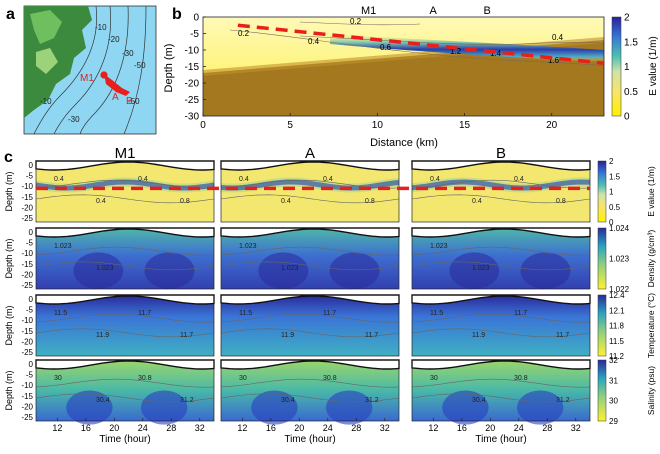 The image size is (660, 454). I want to click on column-title-b: B, so click(501, 153).